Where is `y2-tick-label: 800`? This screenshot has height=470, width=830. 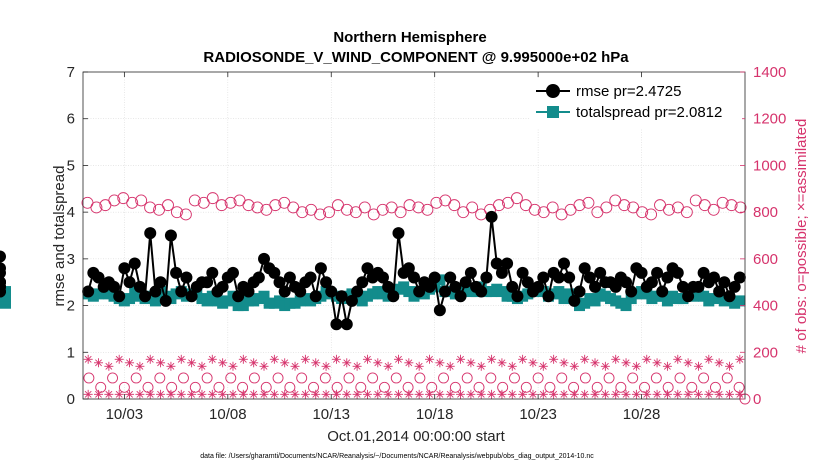
y2-tick-label: 800 is located at coordinates (765, 212).